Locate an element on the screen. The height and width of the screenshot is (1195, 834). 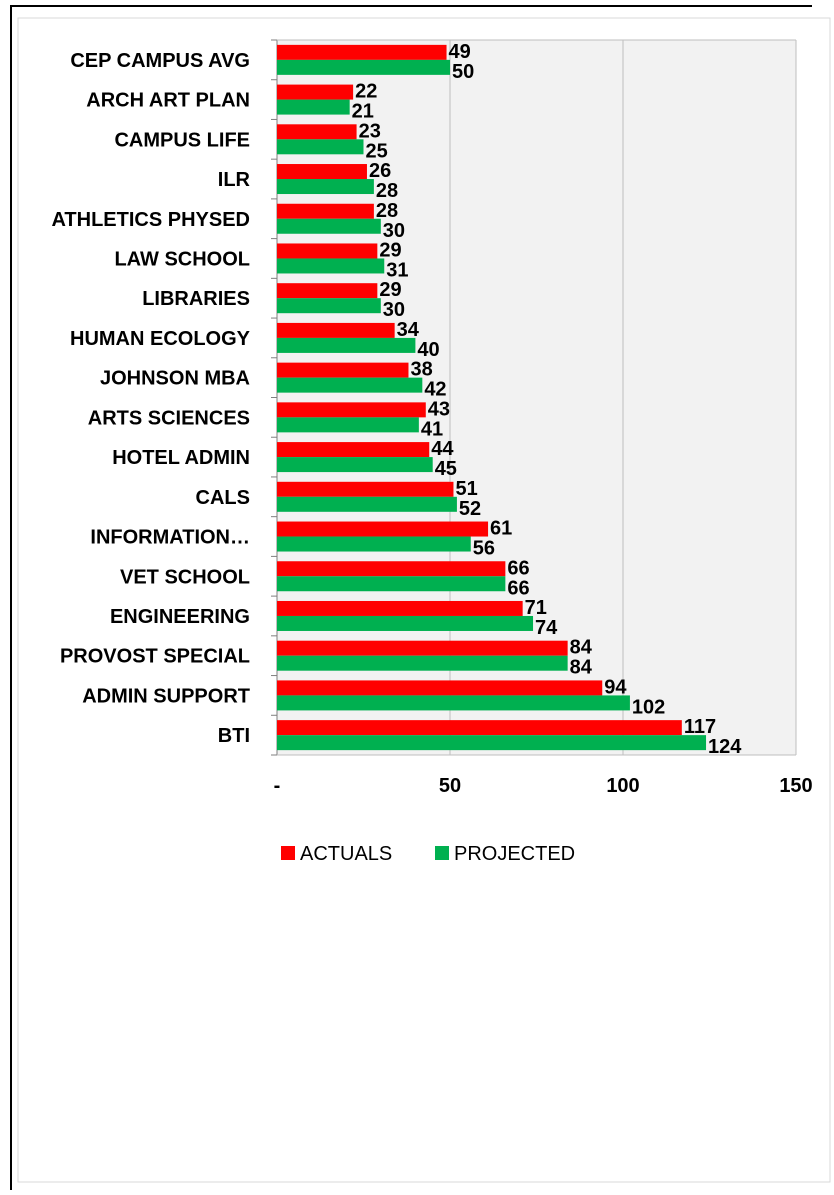
data-label-actuals: 26 is located at coordinates (380, 171).